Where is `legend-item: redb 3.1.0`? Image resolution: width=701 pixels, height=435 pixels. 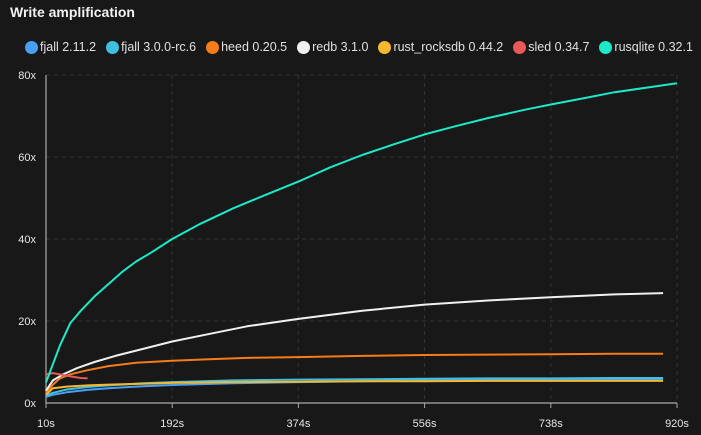 legend-item: redb 3.1.0 is located at coordinates (332, 47).